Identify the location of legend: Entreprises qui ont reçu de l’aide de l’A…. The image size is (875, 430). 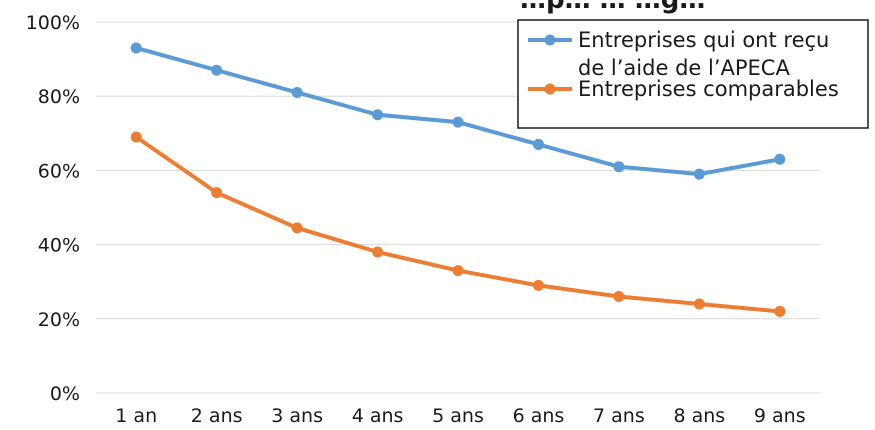
(693, 74).